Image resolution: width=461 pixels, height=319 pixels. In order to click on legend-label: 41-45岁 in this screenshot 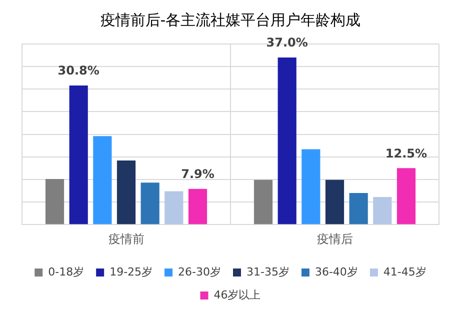, I will do `click(404, 271)`.